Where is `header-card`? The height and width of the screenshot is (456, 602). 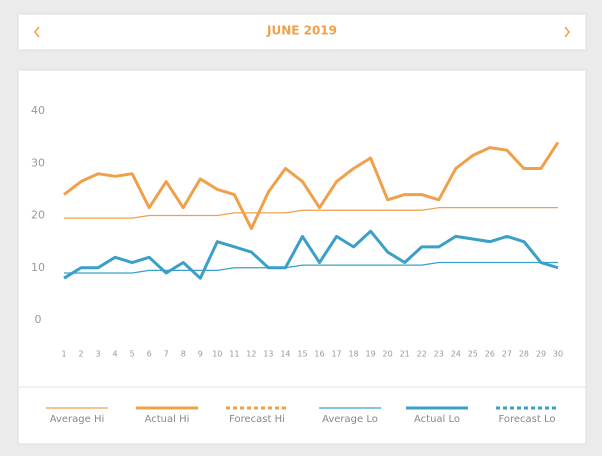 header-card is located at coordinates (302, 32).